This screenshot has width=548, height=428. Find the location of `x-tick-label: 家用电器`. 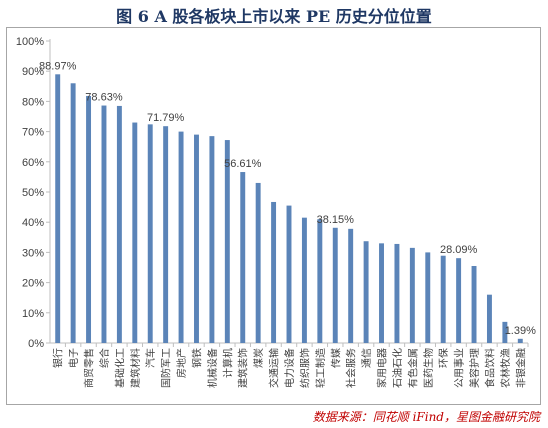

x-tick-label: 家用电器 is located at coordinates (382, 368).